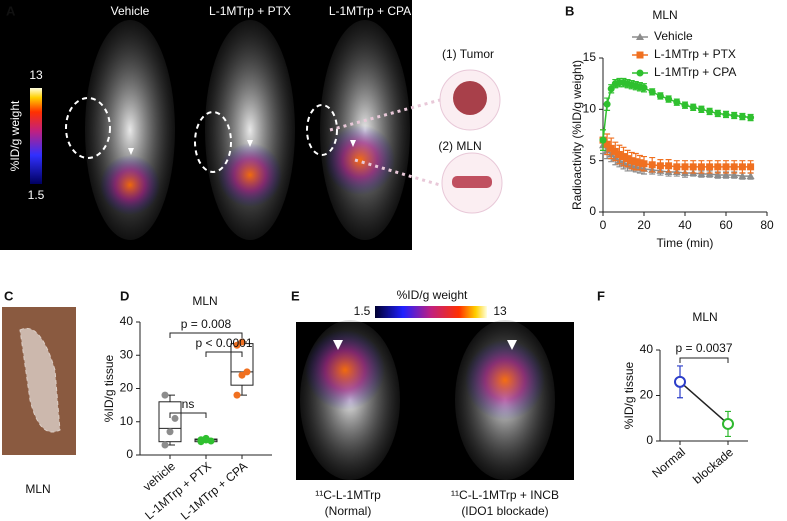 The height and width of the screenshot is (521, 787). Describe the element at coordinates (472, 182) in the screenshot. I see `mln-icon` at that location.